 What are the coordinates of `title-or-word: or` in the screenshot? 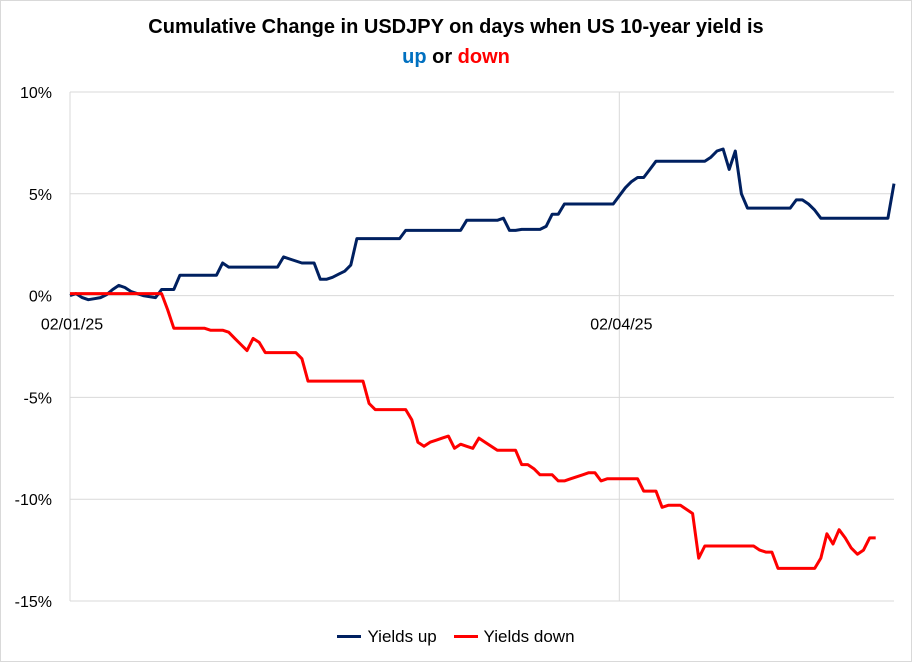 It's located at (442, 57).